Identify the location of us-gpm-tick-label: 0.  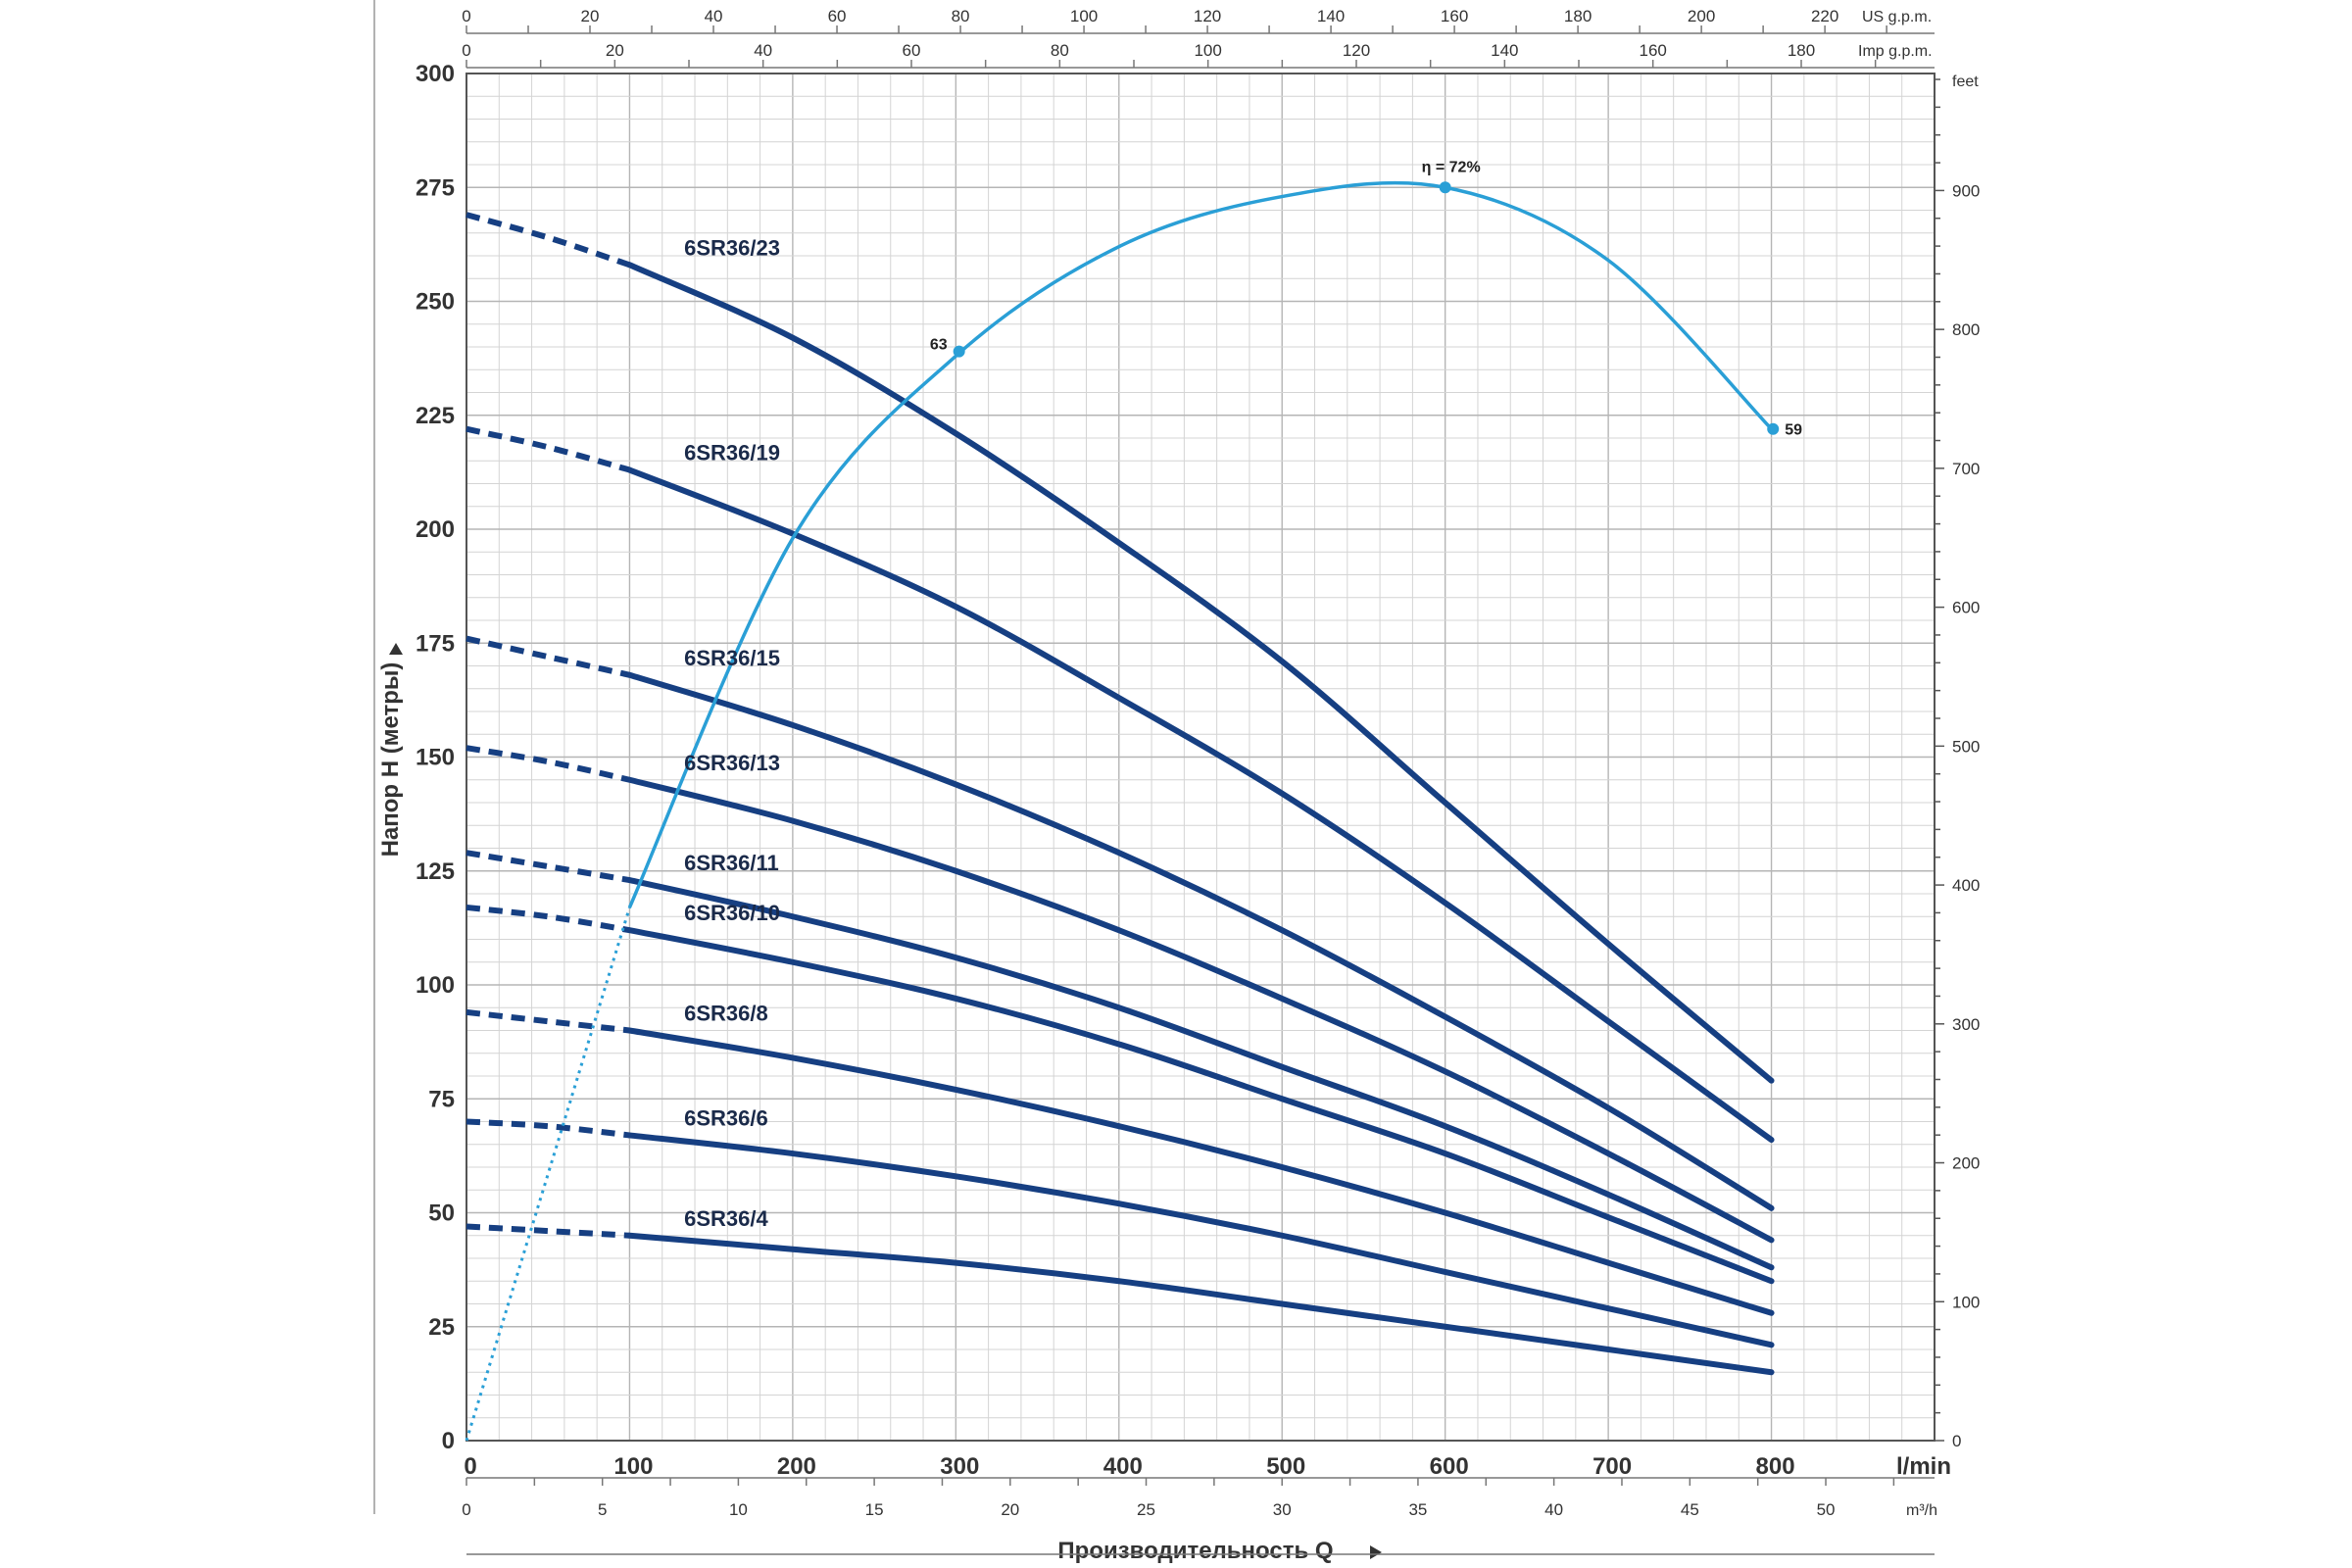
(466, 16).